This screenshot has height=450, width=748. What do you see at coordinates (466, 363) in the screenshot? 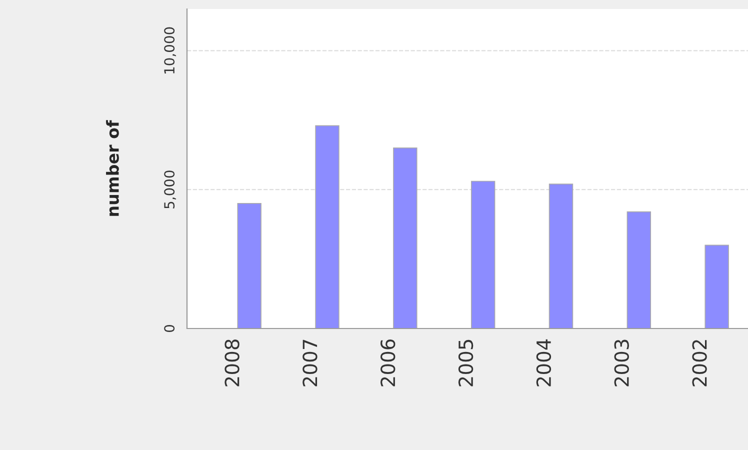
I see `x-tick-label: 2005` at bounding box center [466, 363].